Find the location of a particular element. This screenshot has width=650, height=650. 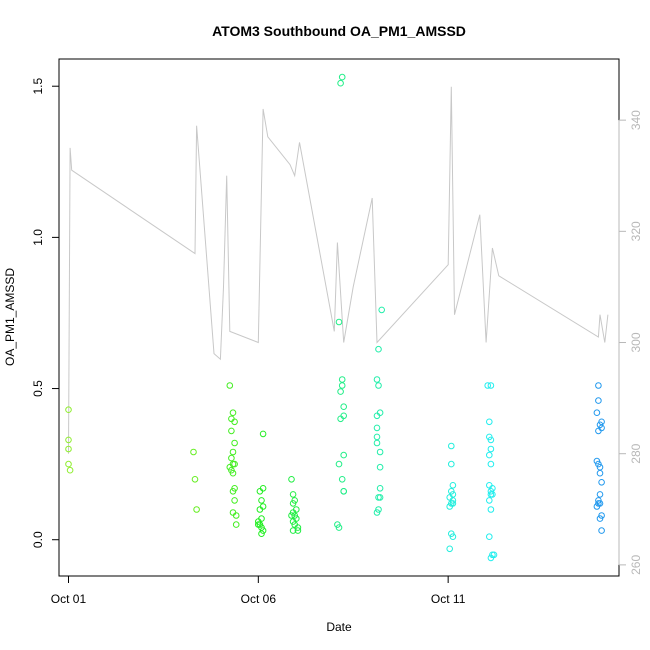

y2-tick-label: 320 is located at coordinates (636, 231).